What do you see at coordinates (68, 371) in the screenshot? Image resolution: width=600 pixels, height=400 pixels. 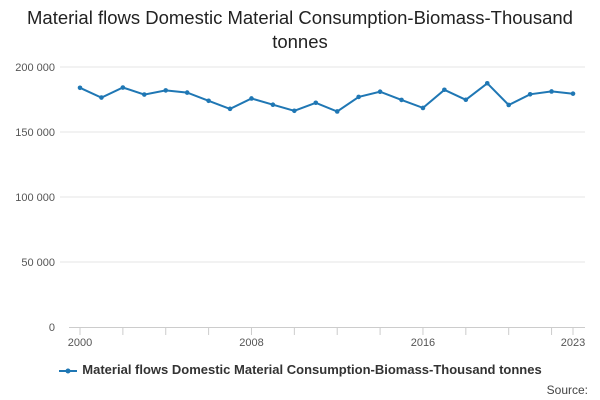 I see `legend-line-marker-icon` at bounding box center [68, 371].